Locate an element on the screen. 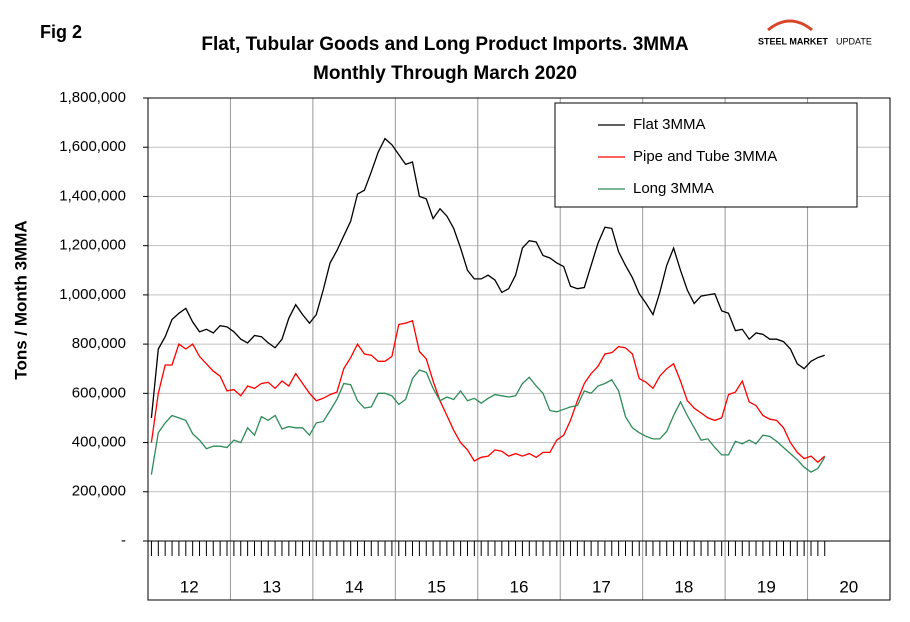 Image resolution: width=910 pixels, height=622 pixels. logo-arc is located at coordinates (790, 25).